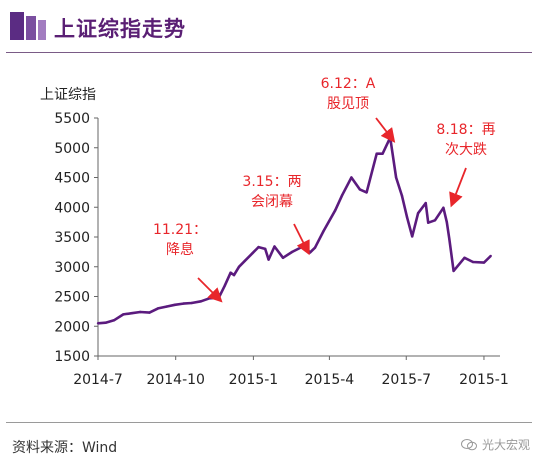 The height and width of the screenshot is (468, 542). Describe the element at coordinates (469, 445) in the screenshot. I see `wechat-icon` at that location.